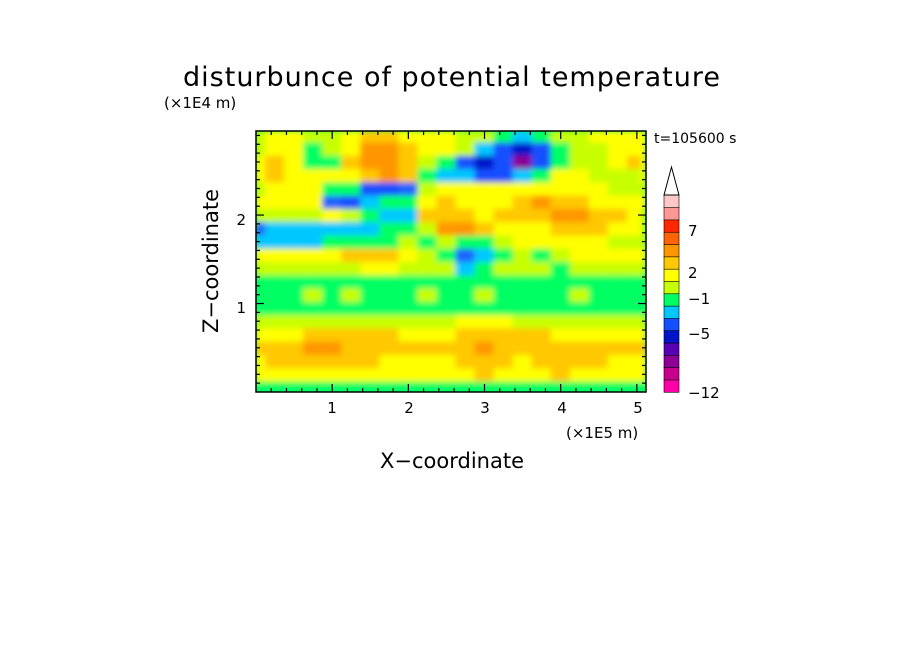 The image size is (904, 654). Describe the element at coordinates (699, 299) in the screenshot. I see `colorbar-label-minus1: −1` at that location.